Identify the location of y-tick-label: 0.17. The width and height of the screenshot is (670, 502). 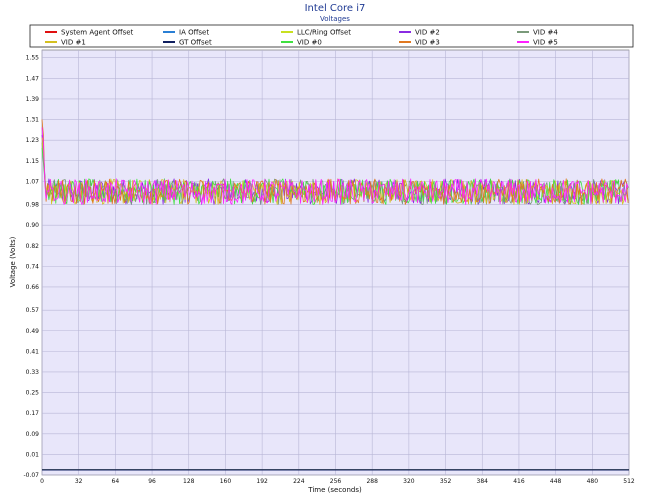
(33, 413).